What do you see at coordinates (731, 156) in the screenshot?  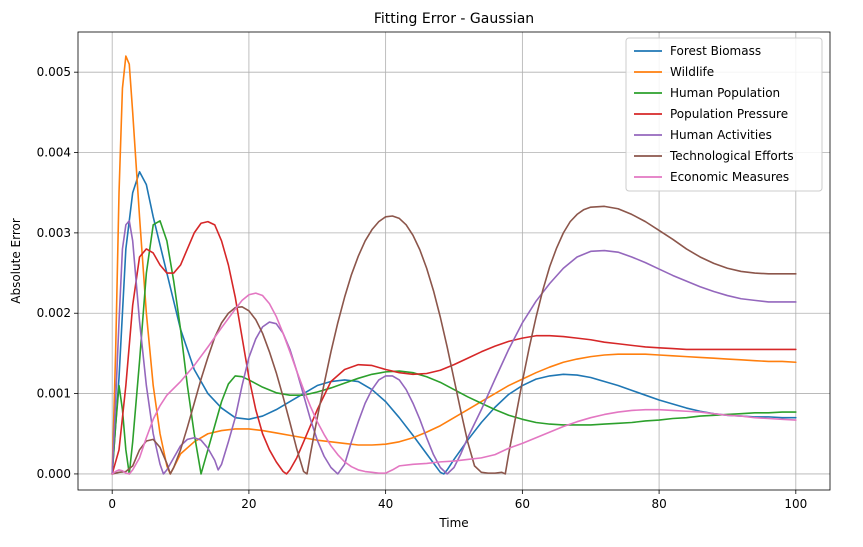 I see `legend-label: Technological Efforts` at bounding box center [731, 156].